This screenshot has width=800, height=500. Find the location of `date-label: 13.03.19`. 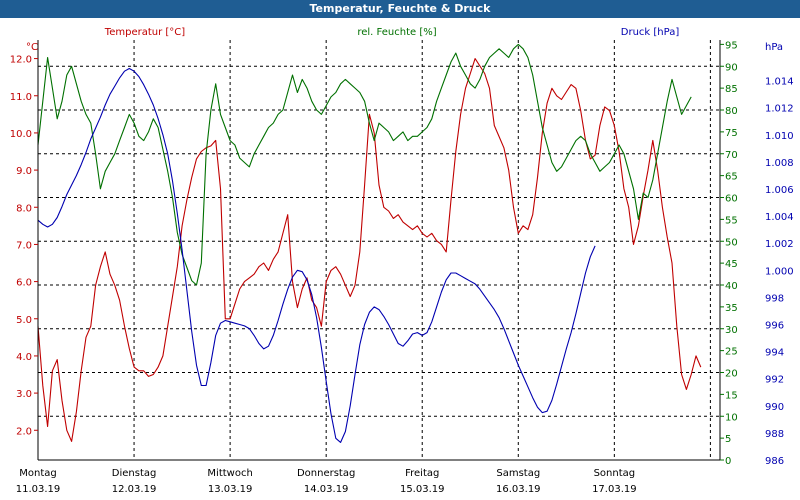

date-label: 13.03.19 is located at coordinates (230, 489).